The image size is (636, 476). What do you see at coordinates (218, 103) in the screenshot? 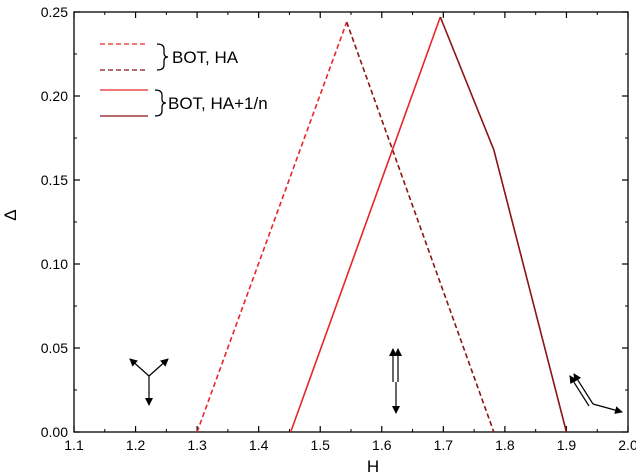
I see `legend-label-2: BOT, HA+1/n` at bounding box center [218, 103].